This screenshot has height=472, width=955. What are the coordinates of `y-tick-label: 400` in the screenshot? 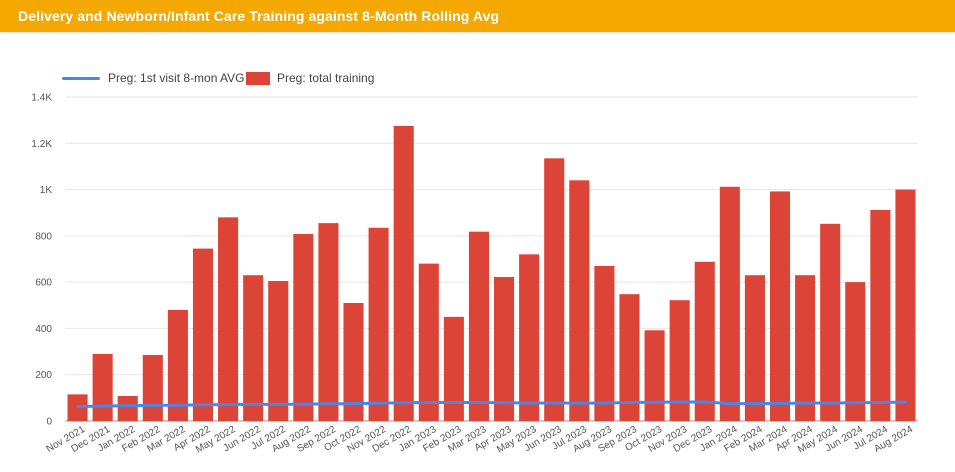 It's located at (43, 329).